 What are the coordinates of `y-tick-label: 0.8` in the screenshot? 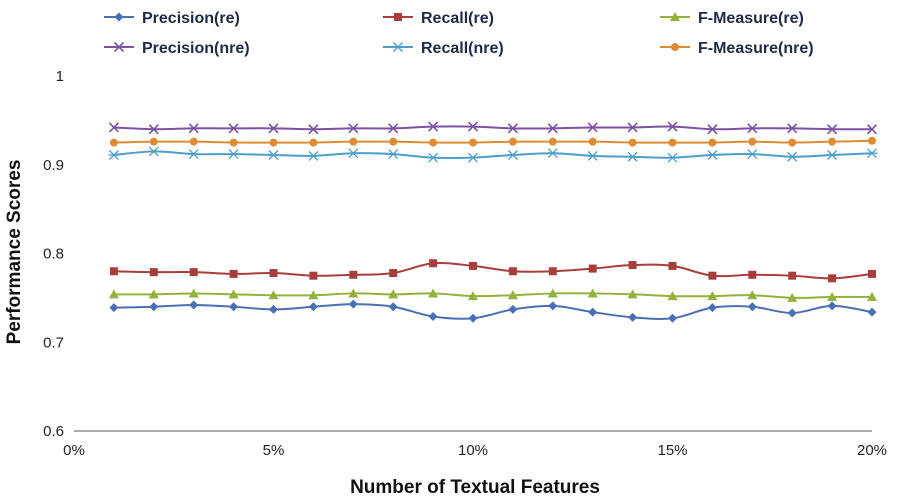 It's located at (53, 254).